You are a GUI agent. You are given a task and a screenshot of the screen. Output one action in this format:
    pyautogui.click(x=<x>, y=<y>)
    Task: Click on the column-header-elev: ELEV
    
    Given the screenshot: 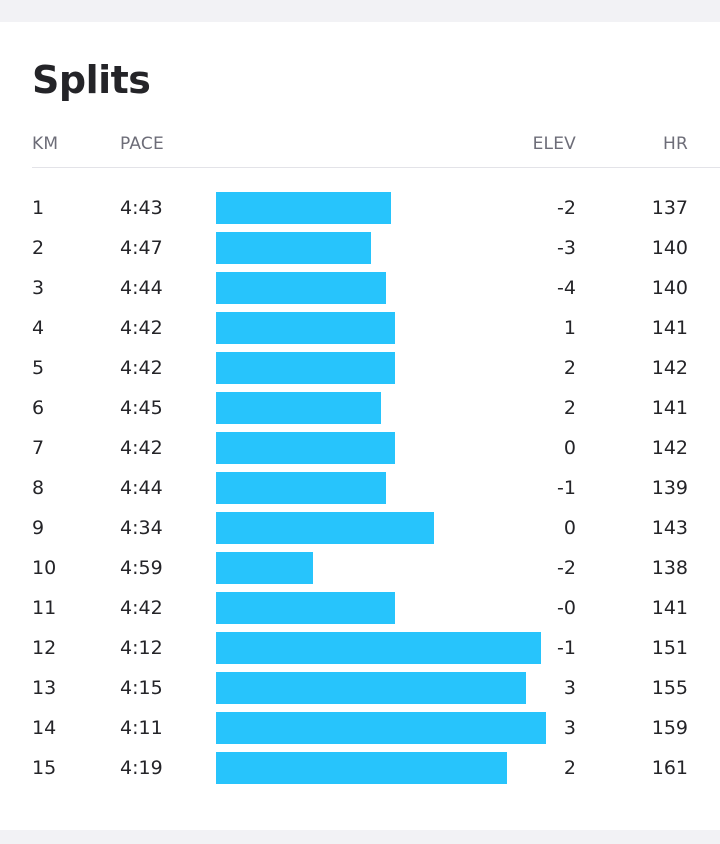 What is the action you would take?
    pyautogui.click(x=554, y=144)
    